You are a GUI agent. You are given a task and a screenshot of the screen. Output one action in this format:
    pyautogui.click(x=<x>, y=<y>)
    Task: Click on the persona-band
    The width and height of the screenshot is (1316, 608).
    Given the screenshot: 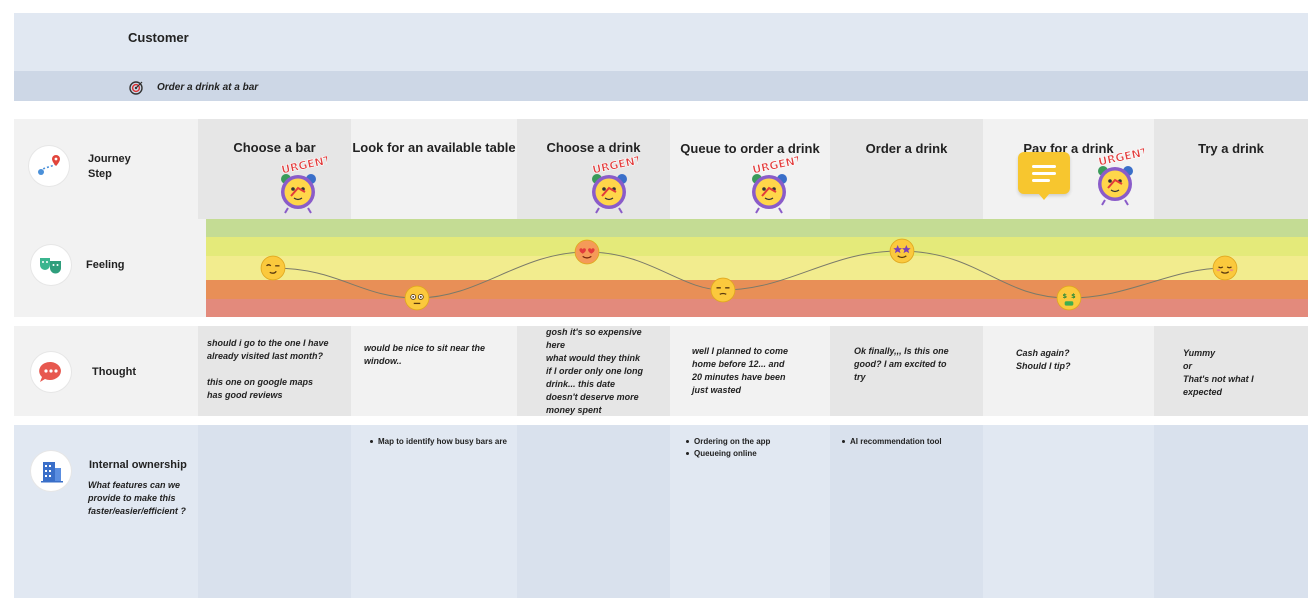 What is the action you would take?
    pyautogui.click(x=661, y=42)
    